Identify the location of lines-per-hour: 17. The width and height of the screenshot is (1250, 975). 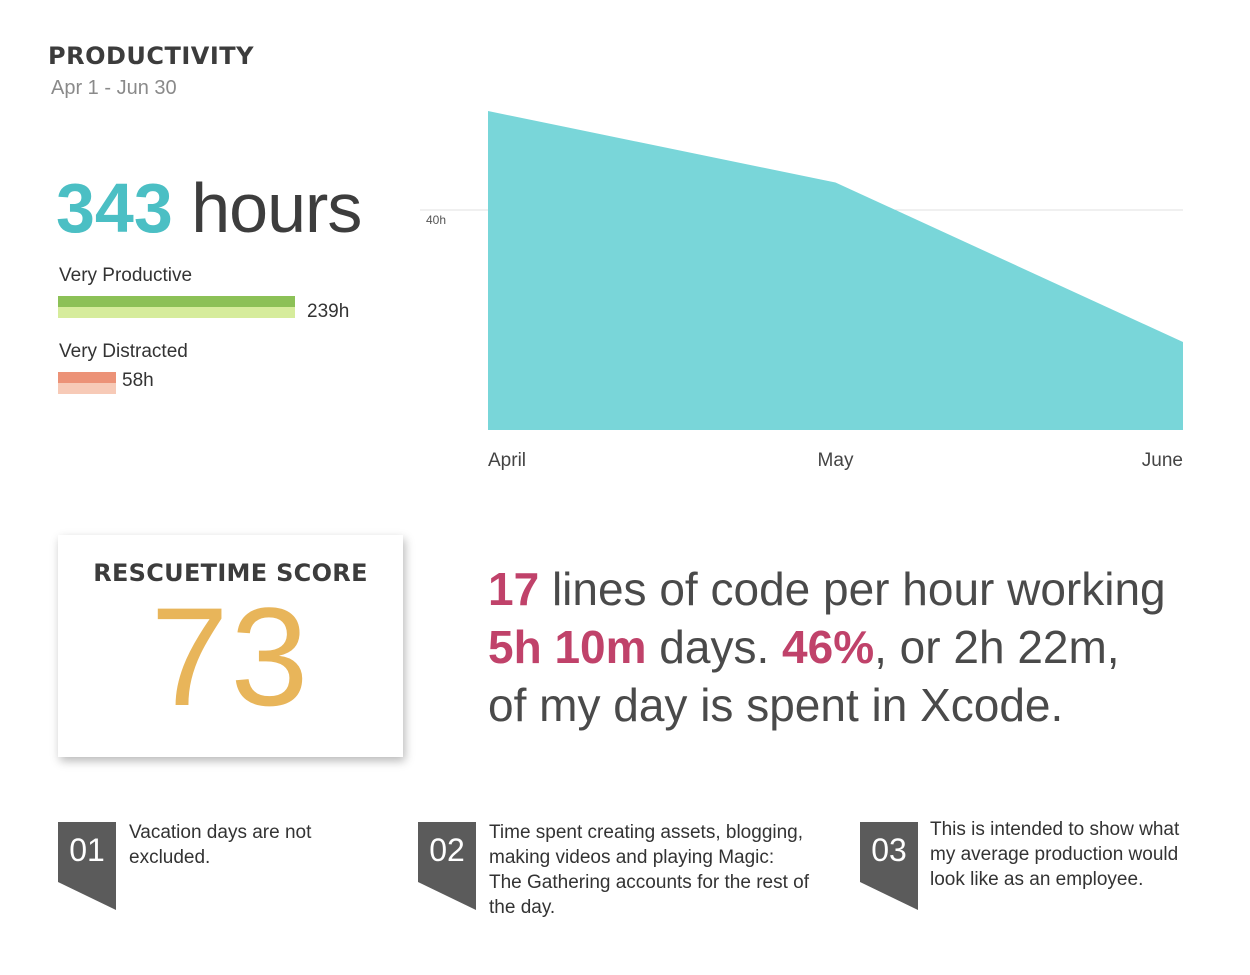
(514, 589).